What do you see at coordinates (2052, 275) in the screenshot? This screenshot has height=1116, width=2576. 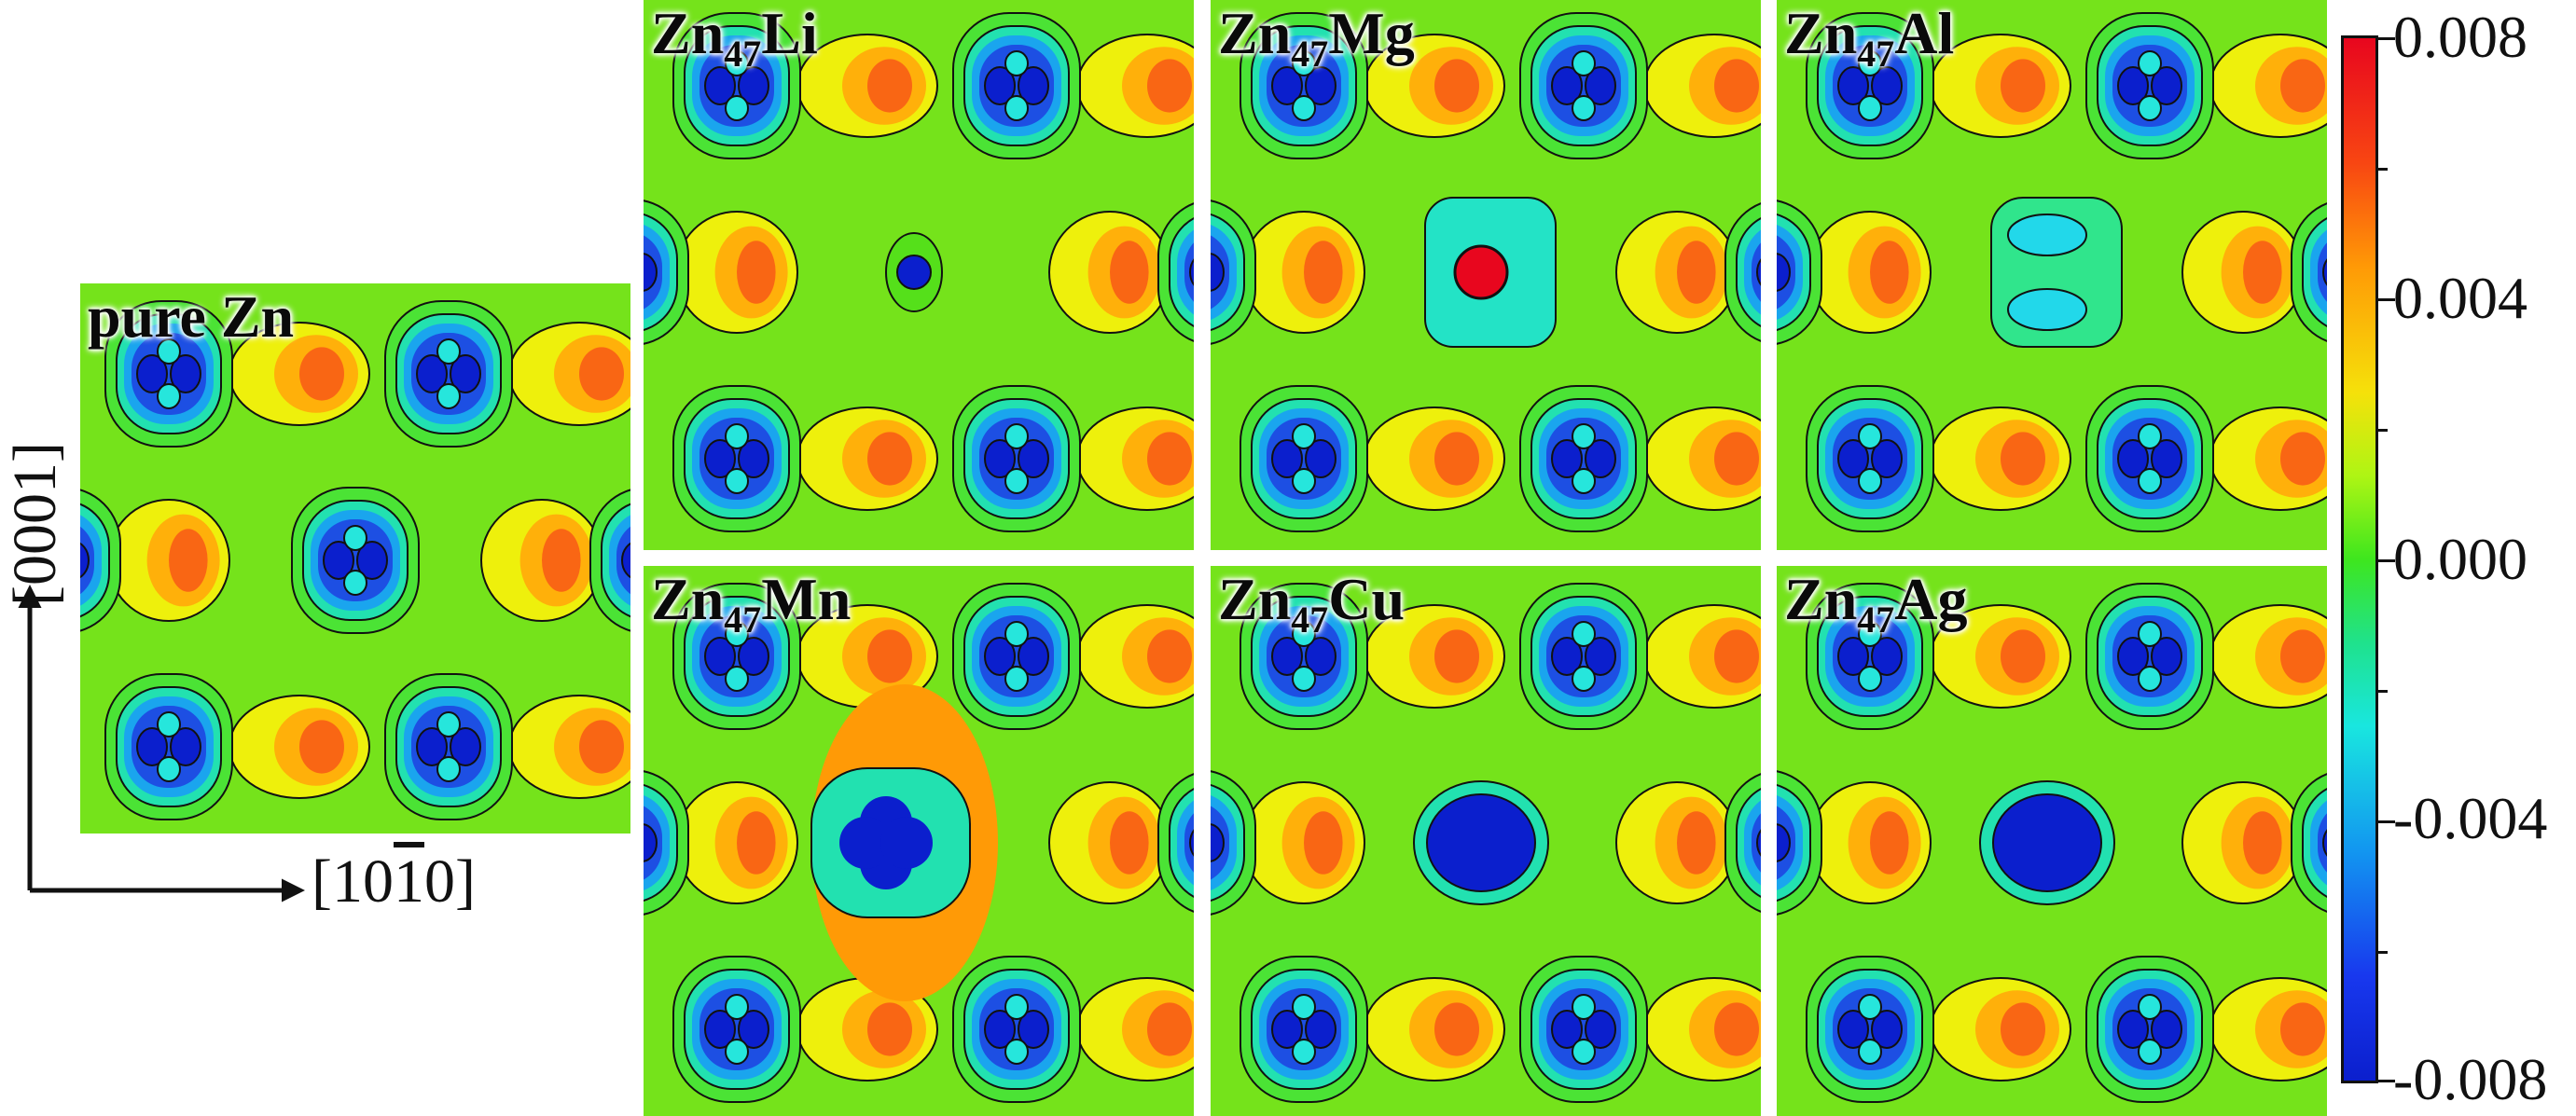 I see `contour-map-zn47al` at bounding box center [2052, 275].